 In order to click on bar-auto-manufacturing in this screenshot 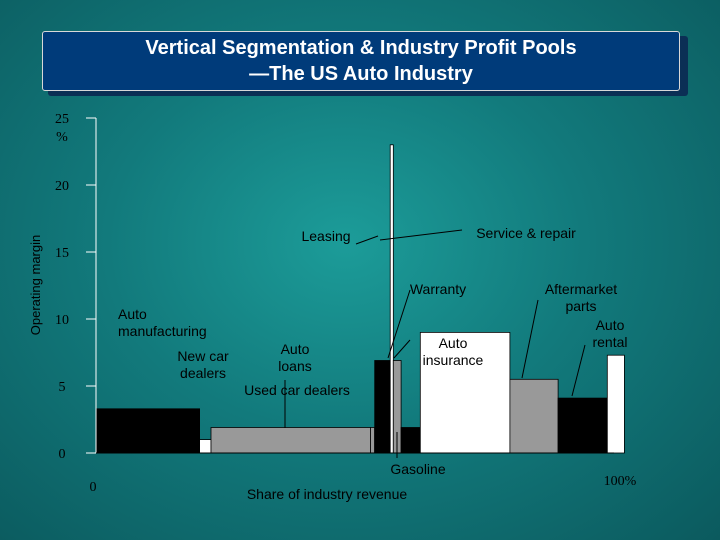, I will do `click(147, 431)`.